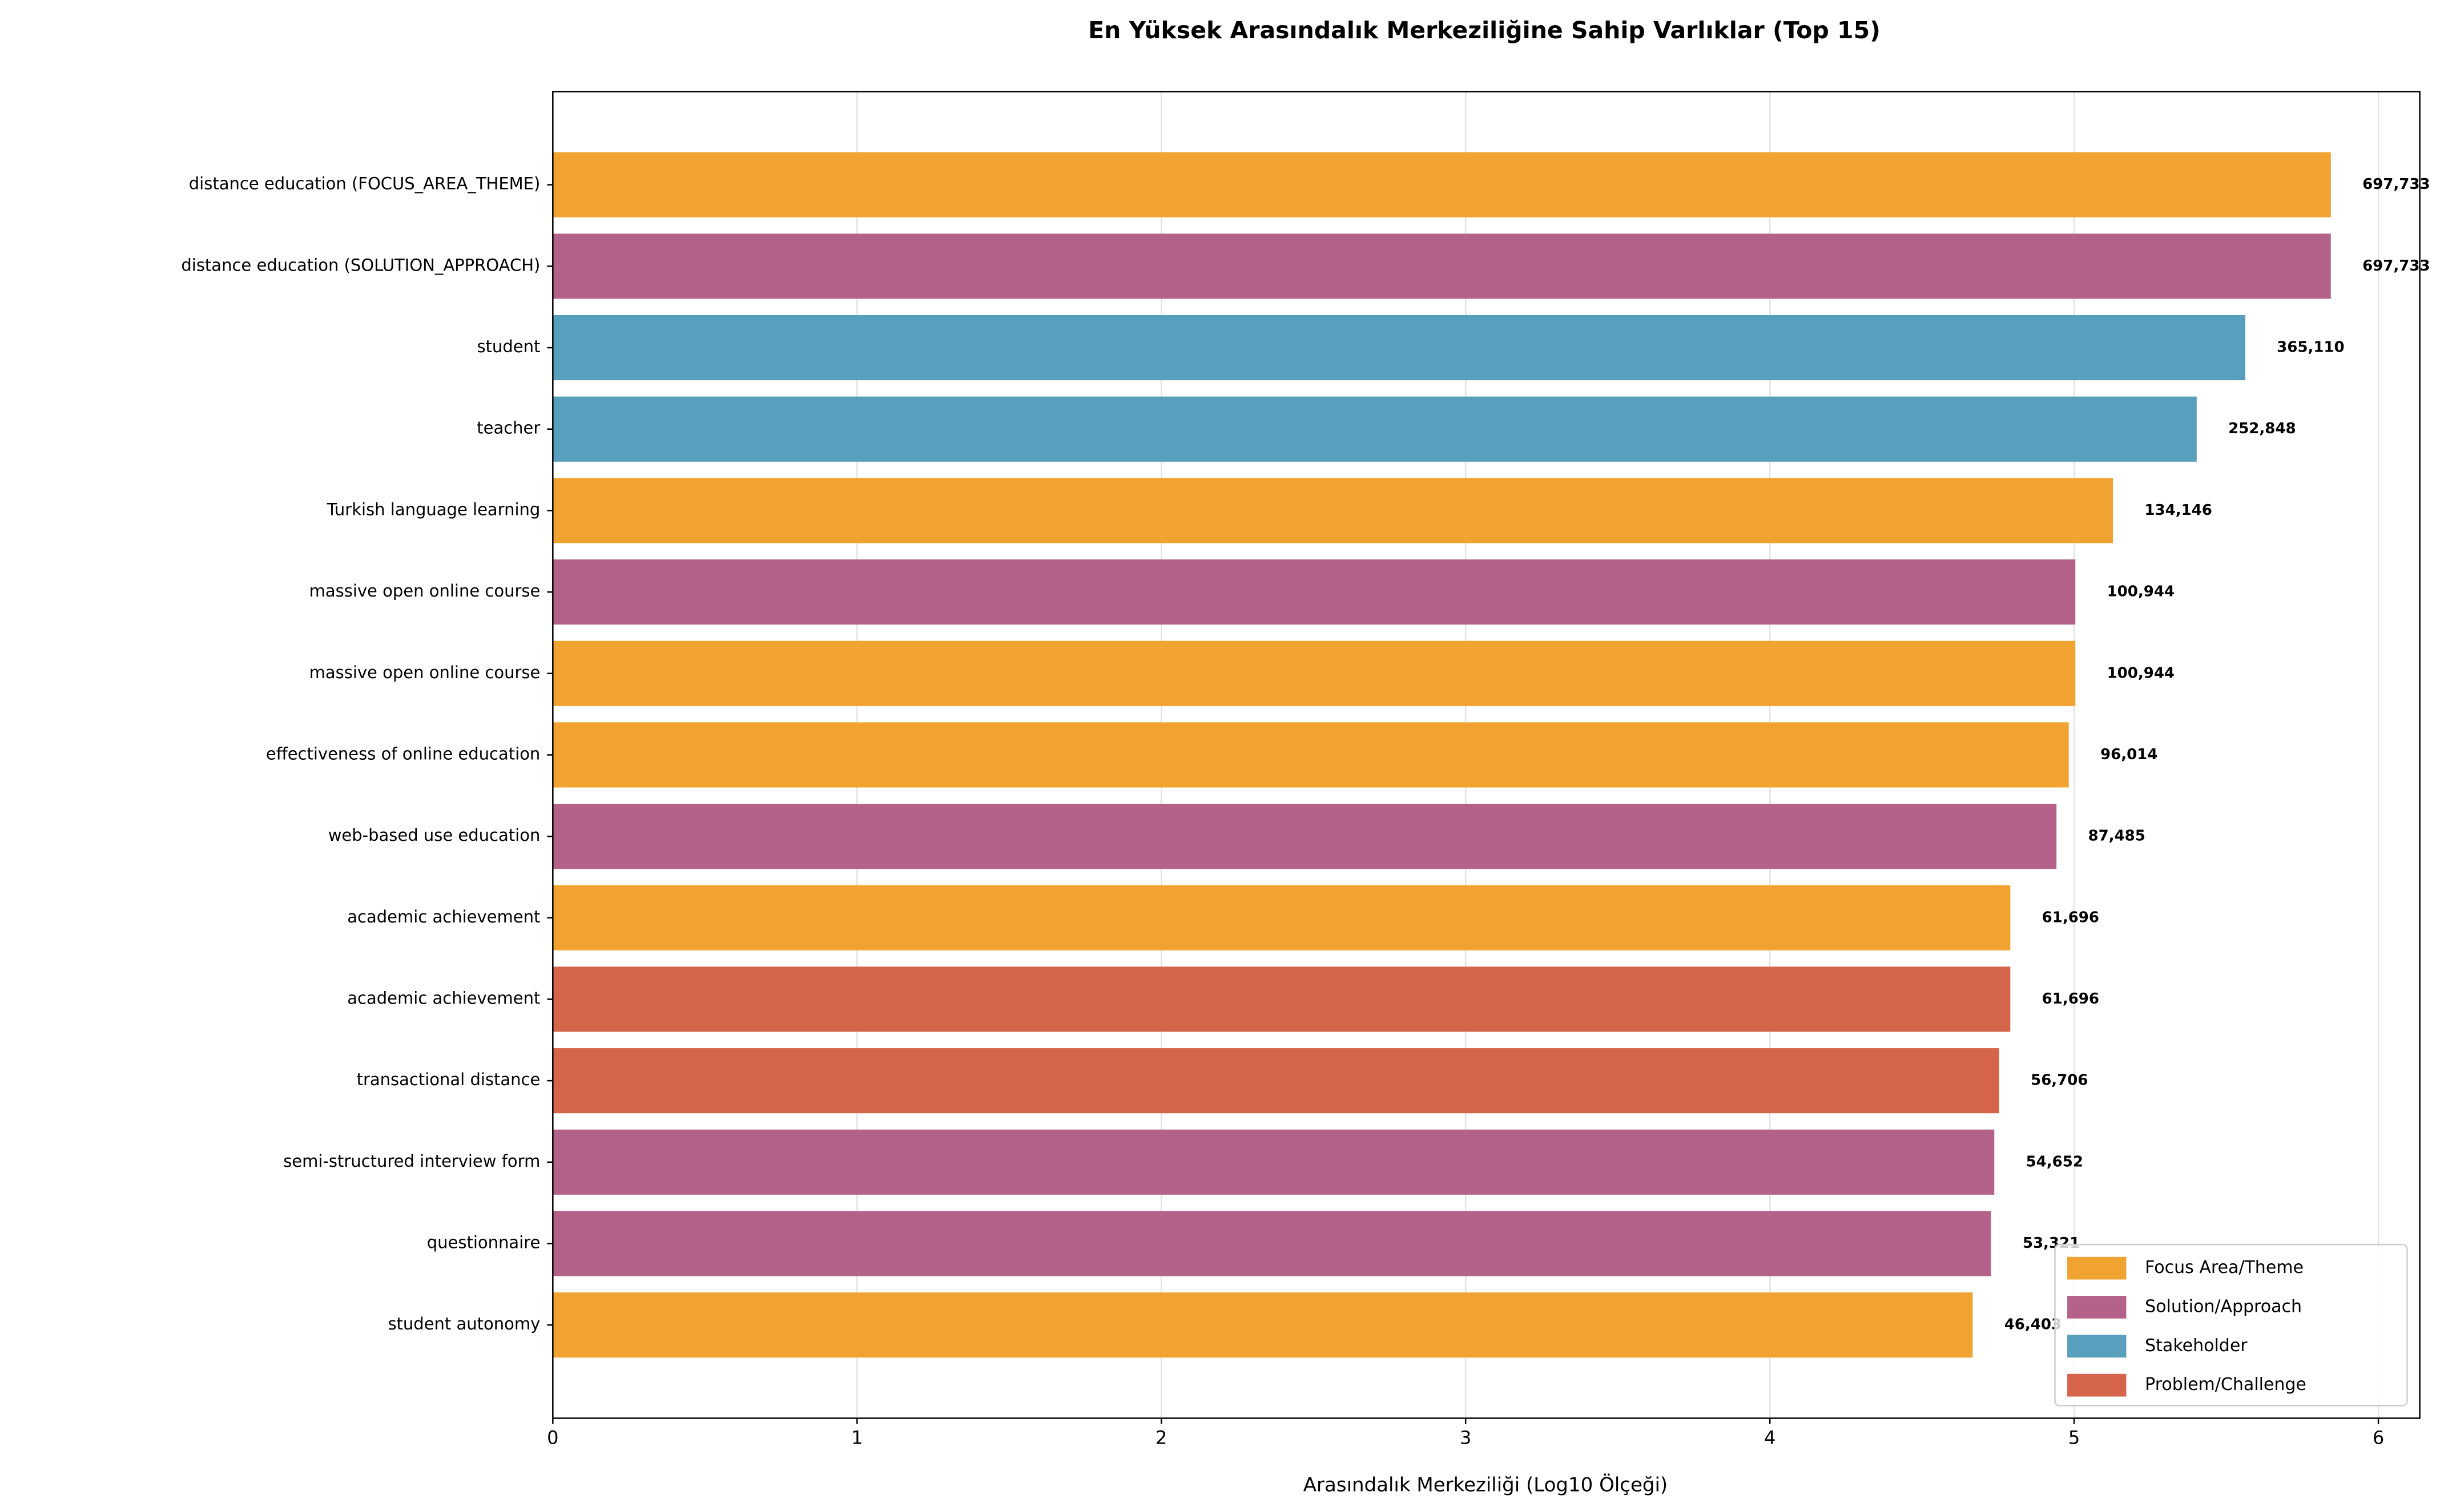 This screenshot has height=1511, width=2464. Describe the element at coordinates (449, 1079) in the screenshot. I see `y-tick-label: transactional distance` at that location.